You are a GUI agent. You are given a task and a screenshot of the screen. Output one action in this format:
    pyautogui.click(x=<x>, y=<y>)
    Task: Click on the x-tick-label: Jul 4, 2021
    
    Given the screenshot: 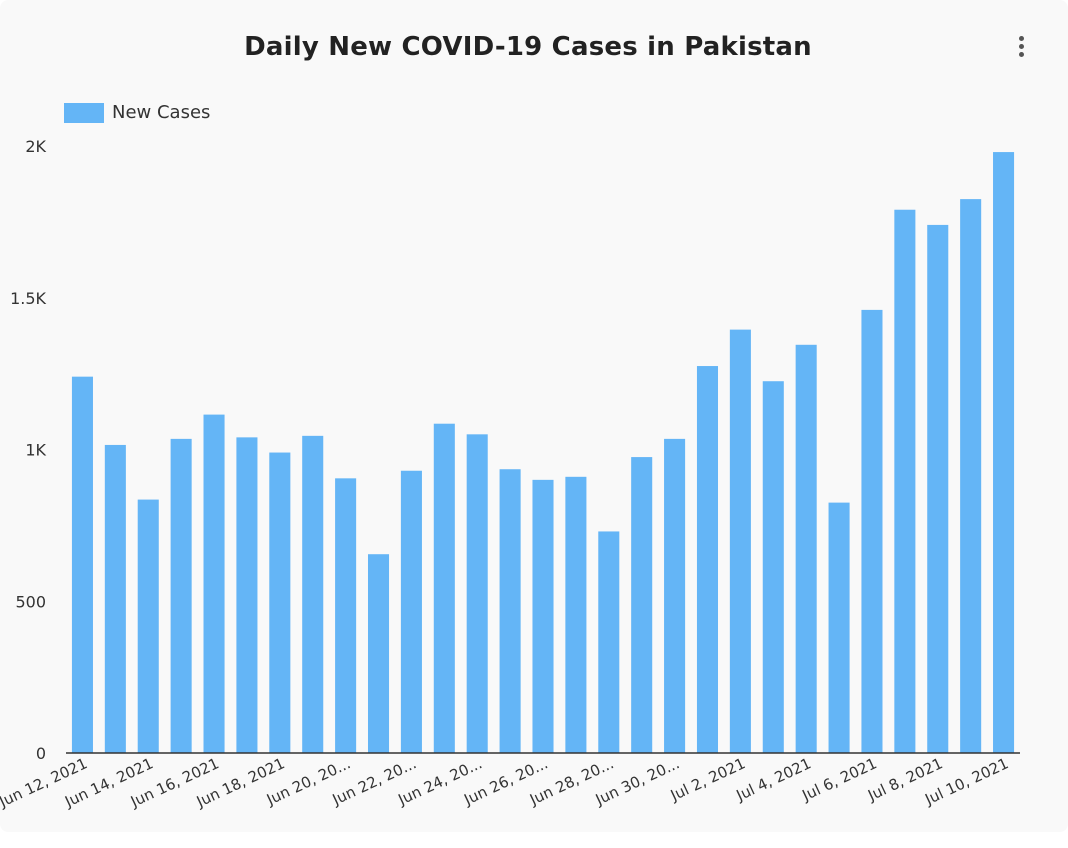 What is the action you would take?
    pyautogui.click(x=773, y=779)
    